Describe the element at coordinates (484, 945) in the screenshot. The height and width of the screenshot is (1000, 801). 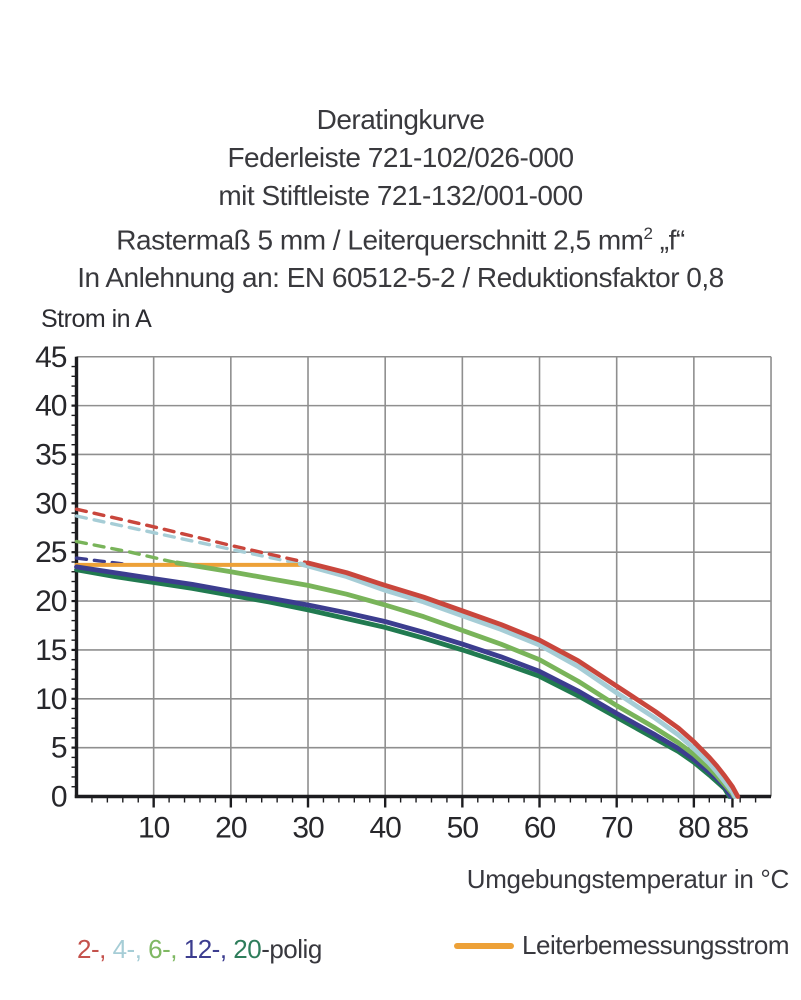
I see `reference-line-swatch-icon` at that location.